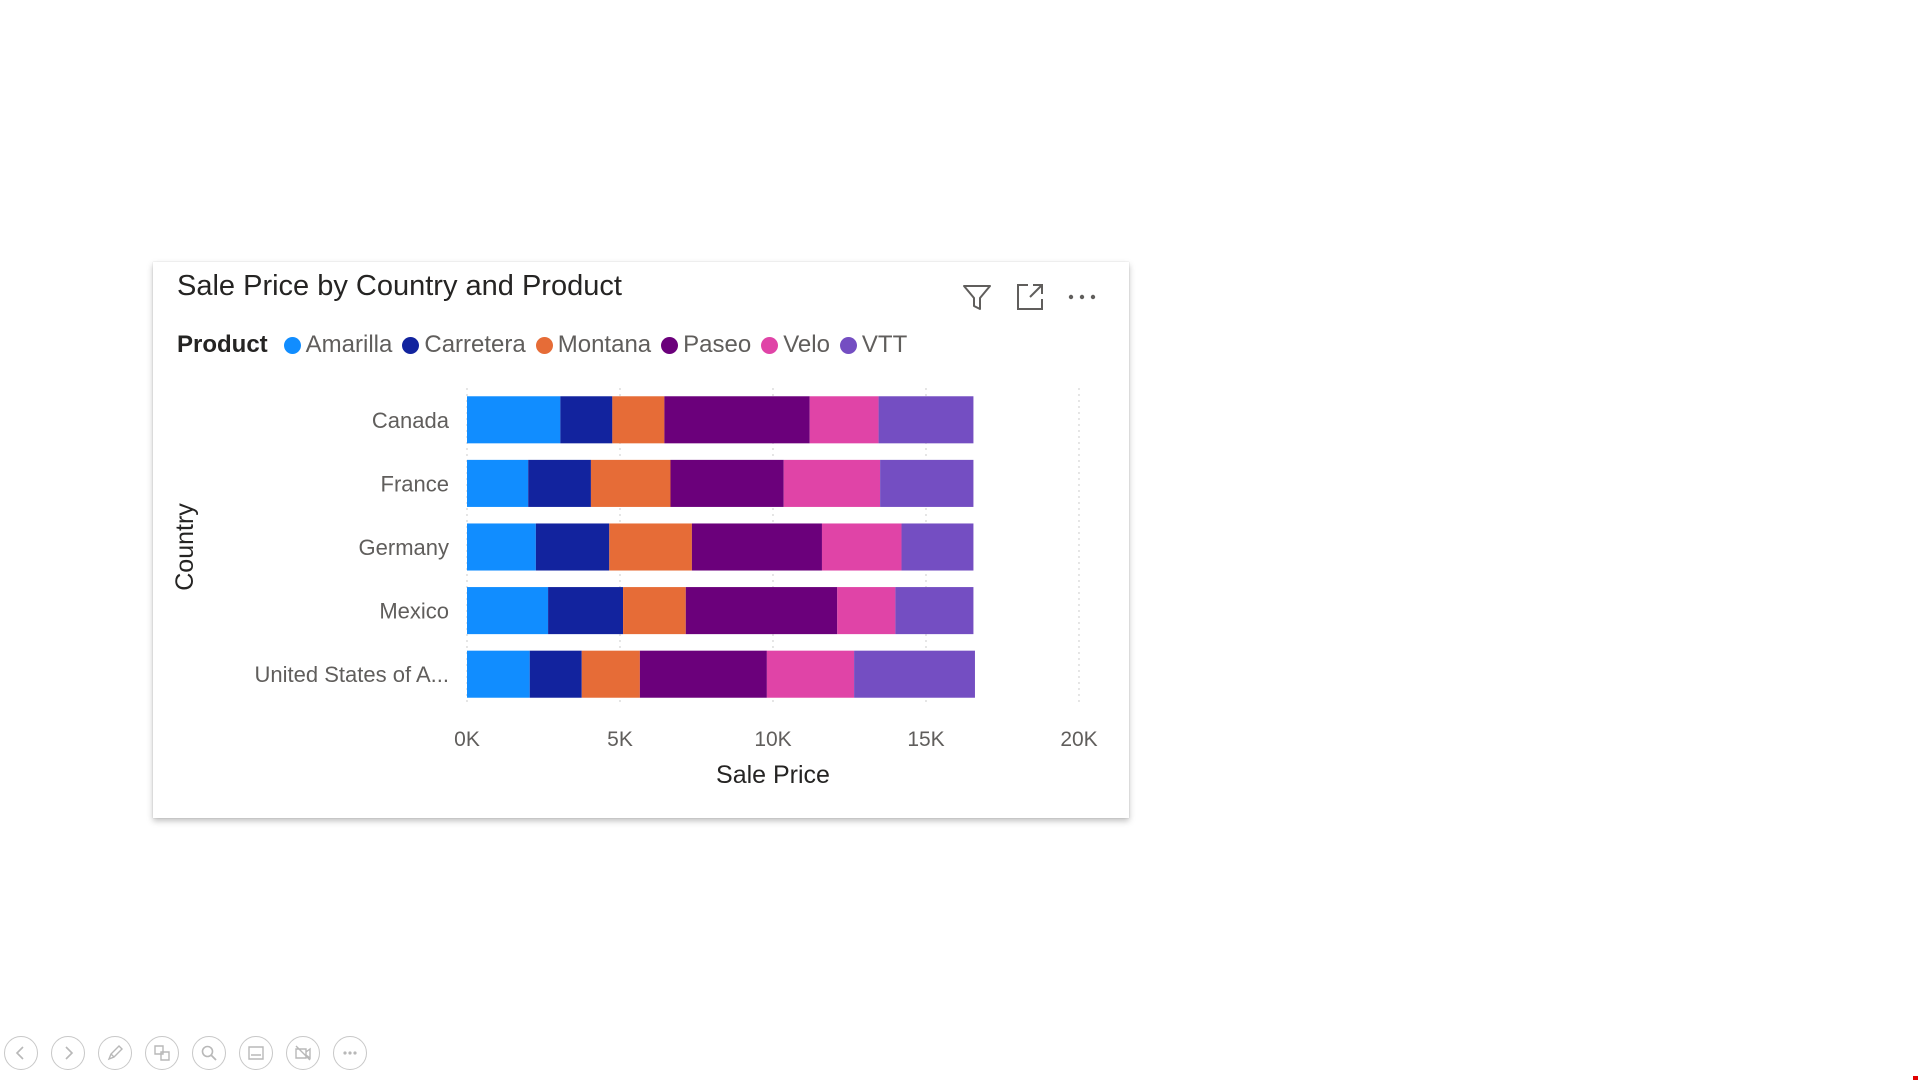  Describe the element at coordinates (185, 547) in the screenshot. I see `y-axis-title: Country` at that location.